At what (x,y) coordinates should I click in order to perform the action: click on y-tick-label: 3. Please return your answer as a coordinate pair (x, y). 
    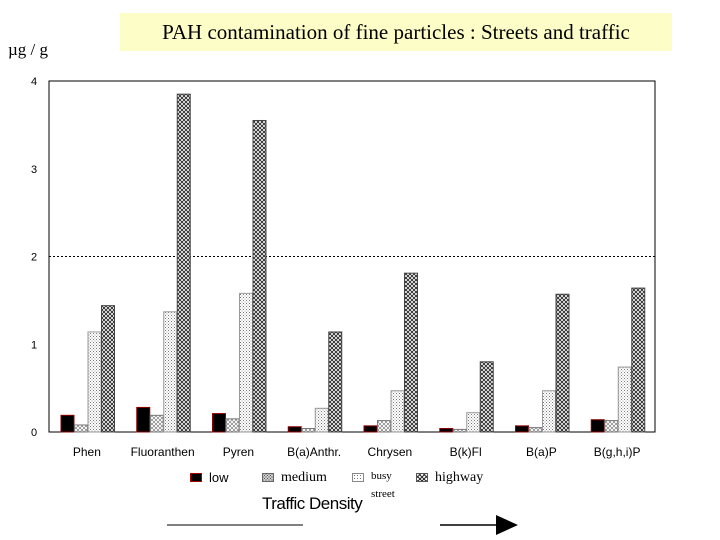
    Looking at the image, I should click on (34, 170).